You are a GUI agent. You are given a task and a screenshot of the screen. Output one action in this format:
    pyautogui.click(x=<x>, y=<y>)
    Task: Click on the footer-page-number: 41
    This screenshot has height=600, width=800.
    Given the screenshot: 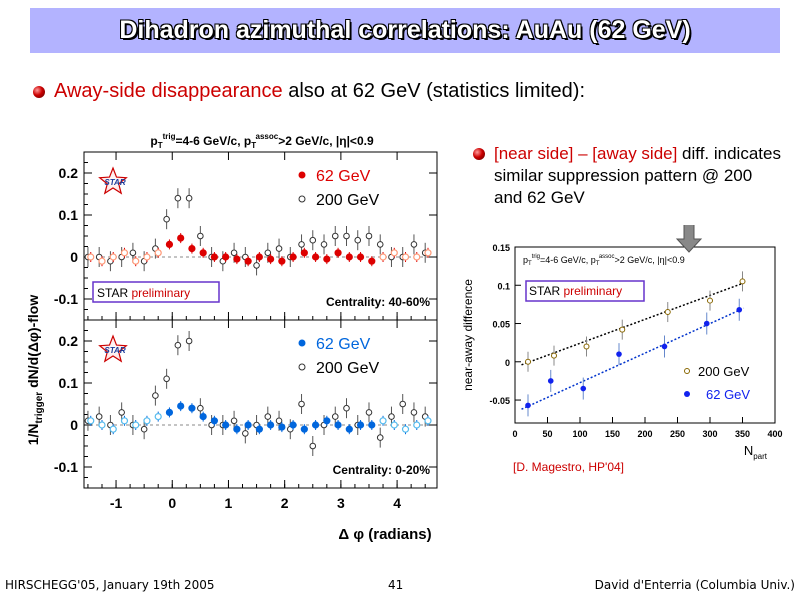 What is the action you would take?
    pyautogui.click(x=396, y=585)
    